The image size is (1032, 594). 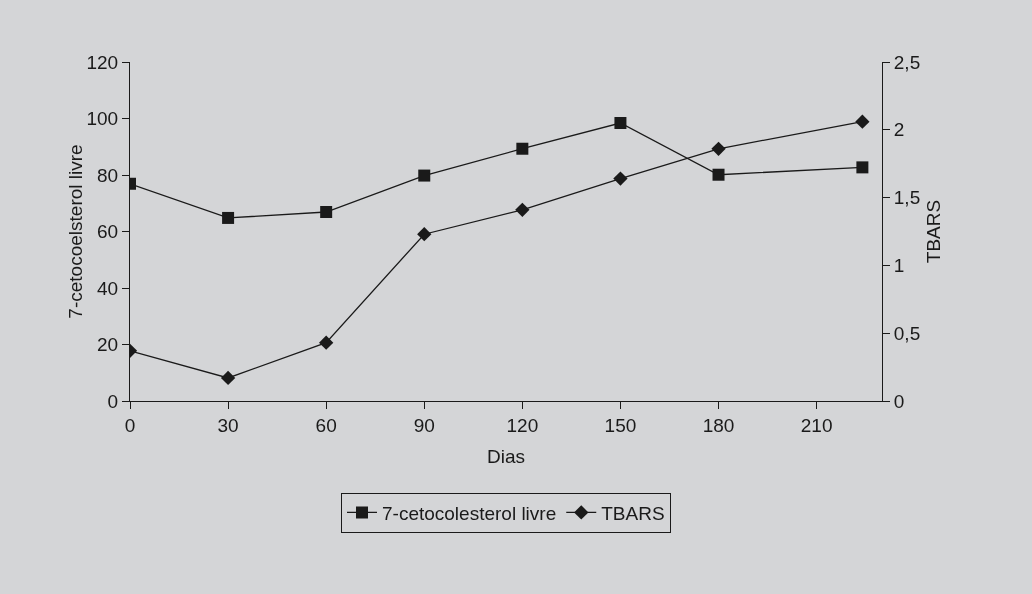 I want to click on x-tick-label: 120, so click(x=522, y=425).